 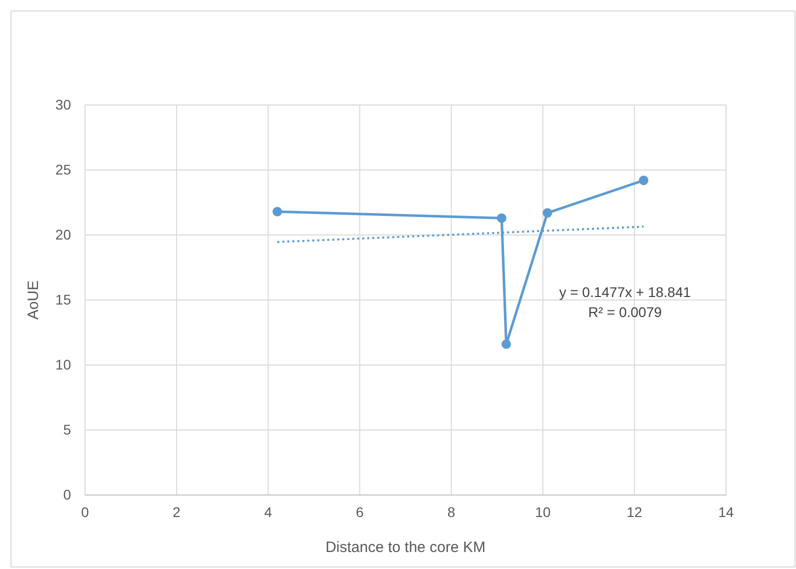 What do you see at coordinates (63, 104) in the screenshot?
I see `y-tick-label: 30` at bounding box center [63, 104].